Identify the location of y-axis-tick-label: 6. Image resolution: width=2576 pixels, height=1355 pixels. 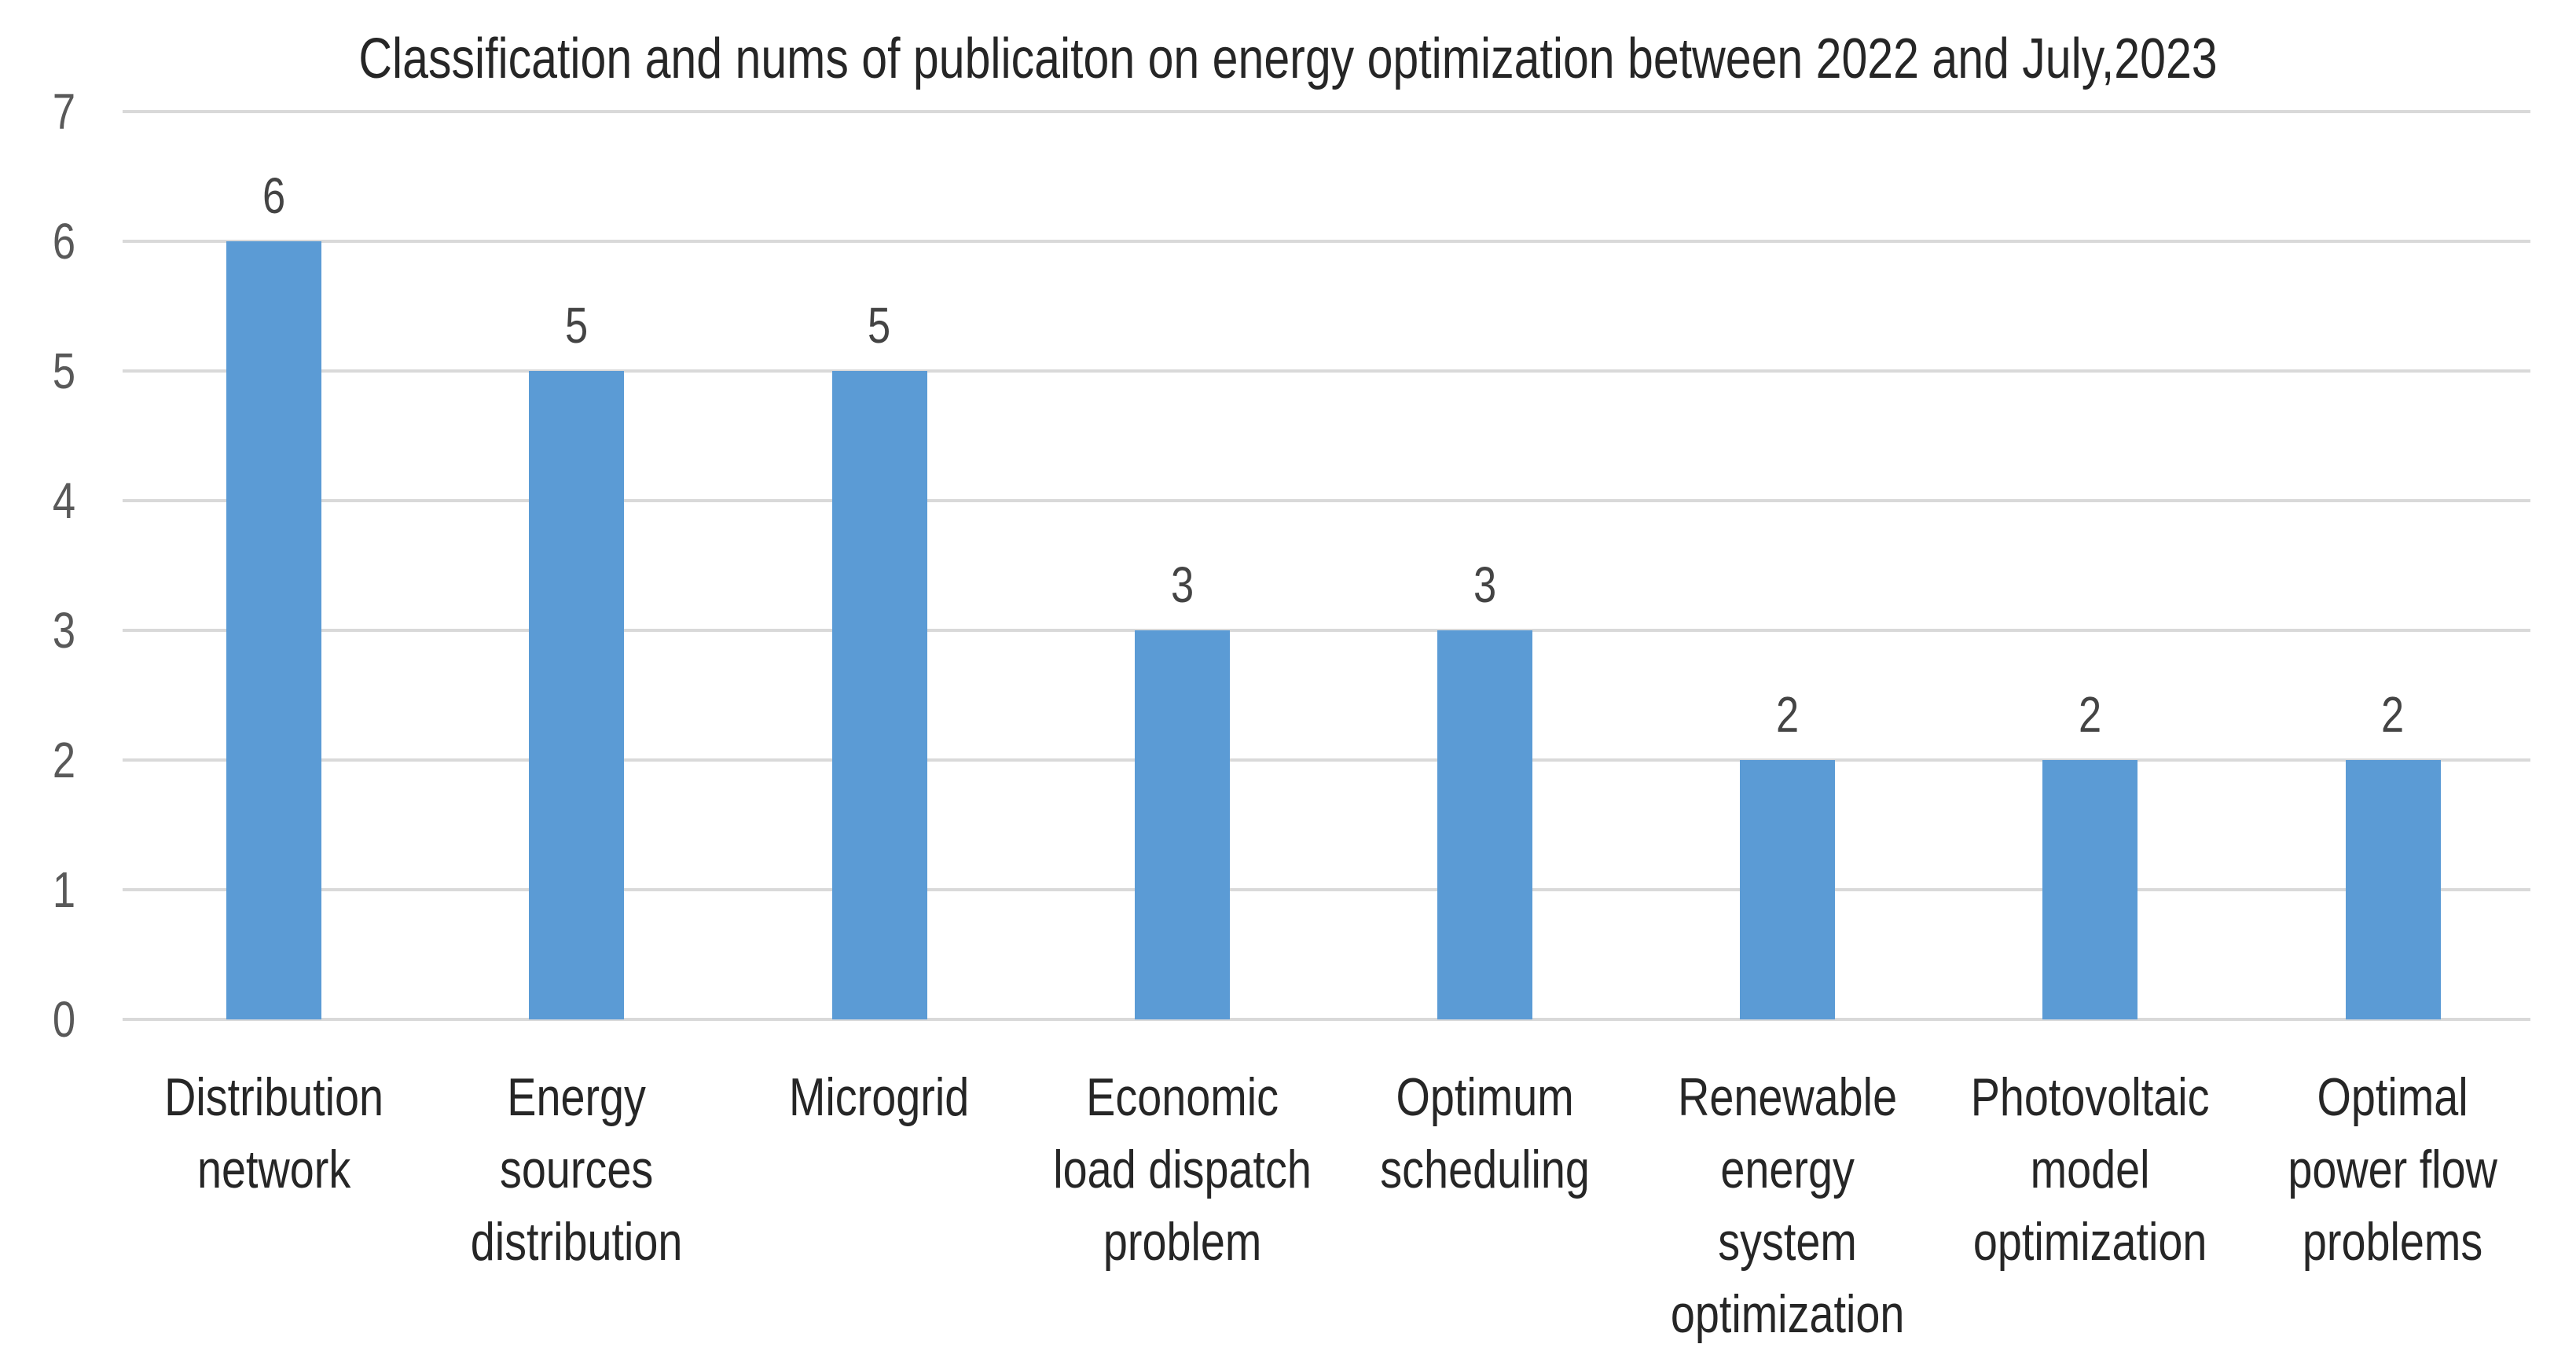
(64, 241).